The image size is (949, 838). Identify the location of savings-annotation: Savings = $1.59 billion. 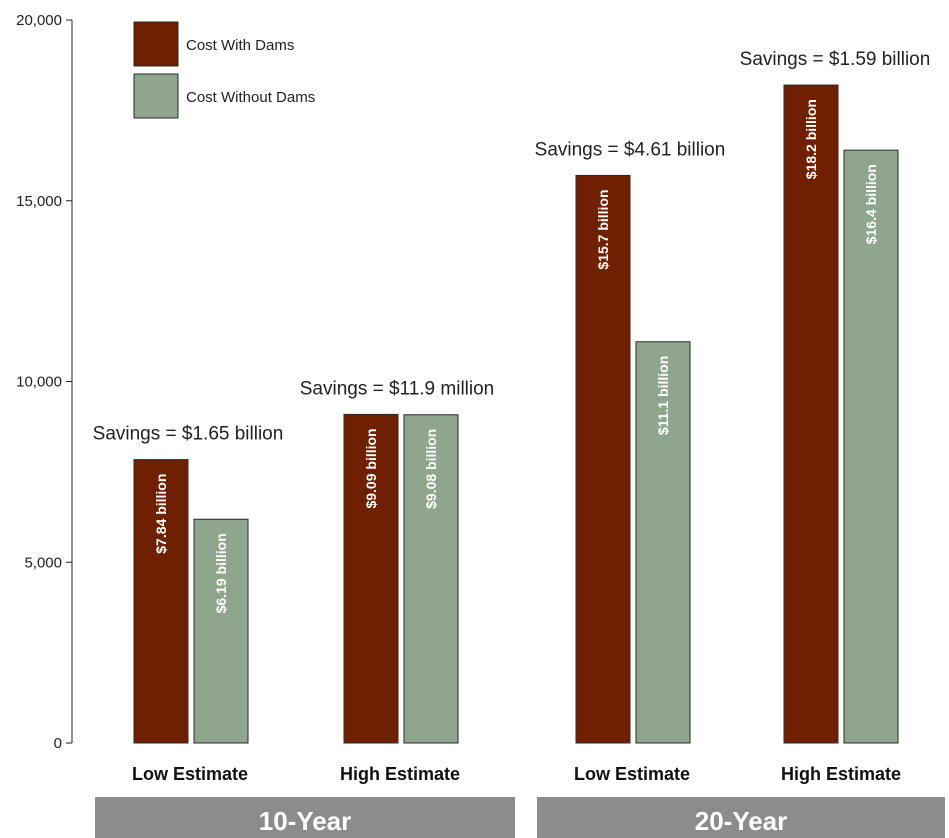
(835, 59).